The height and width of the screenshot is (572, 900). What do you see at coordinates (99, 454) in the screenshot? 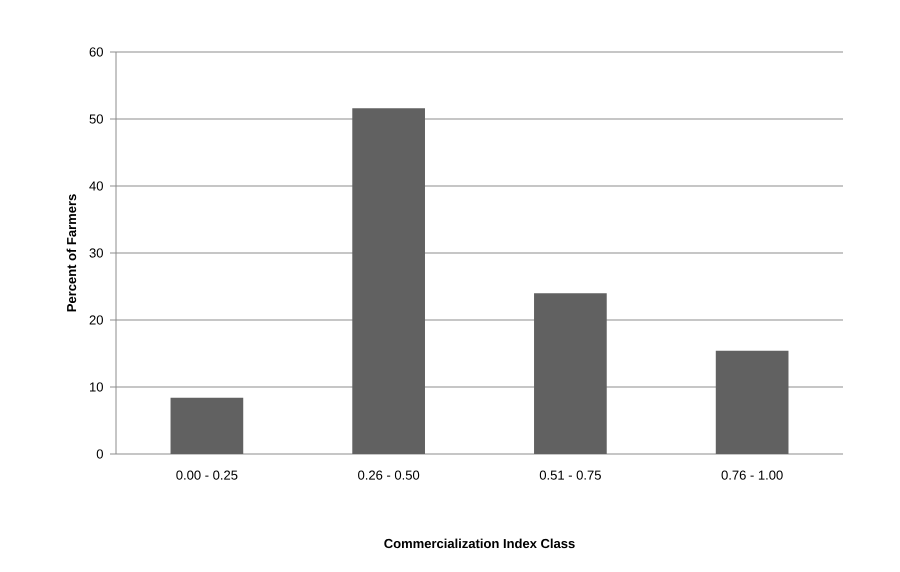
I see `y-tick-label: 0` at bounding box center [99, 454].